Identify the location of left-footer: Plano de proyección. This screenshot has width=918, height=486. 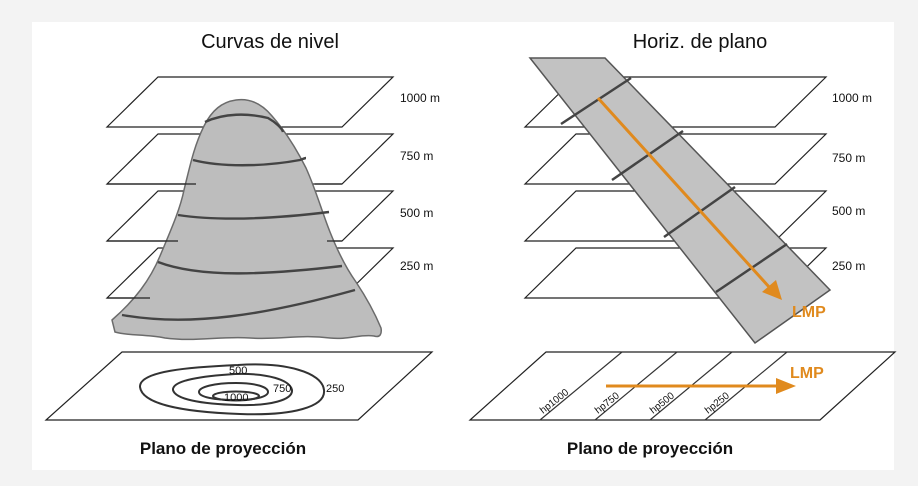
(223, 448).